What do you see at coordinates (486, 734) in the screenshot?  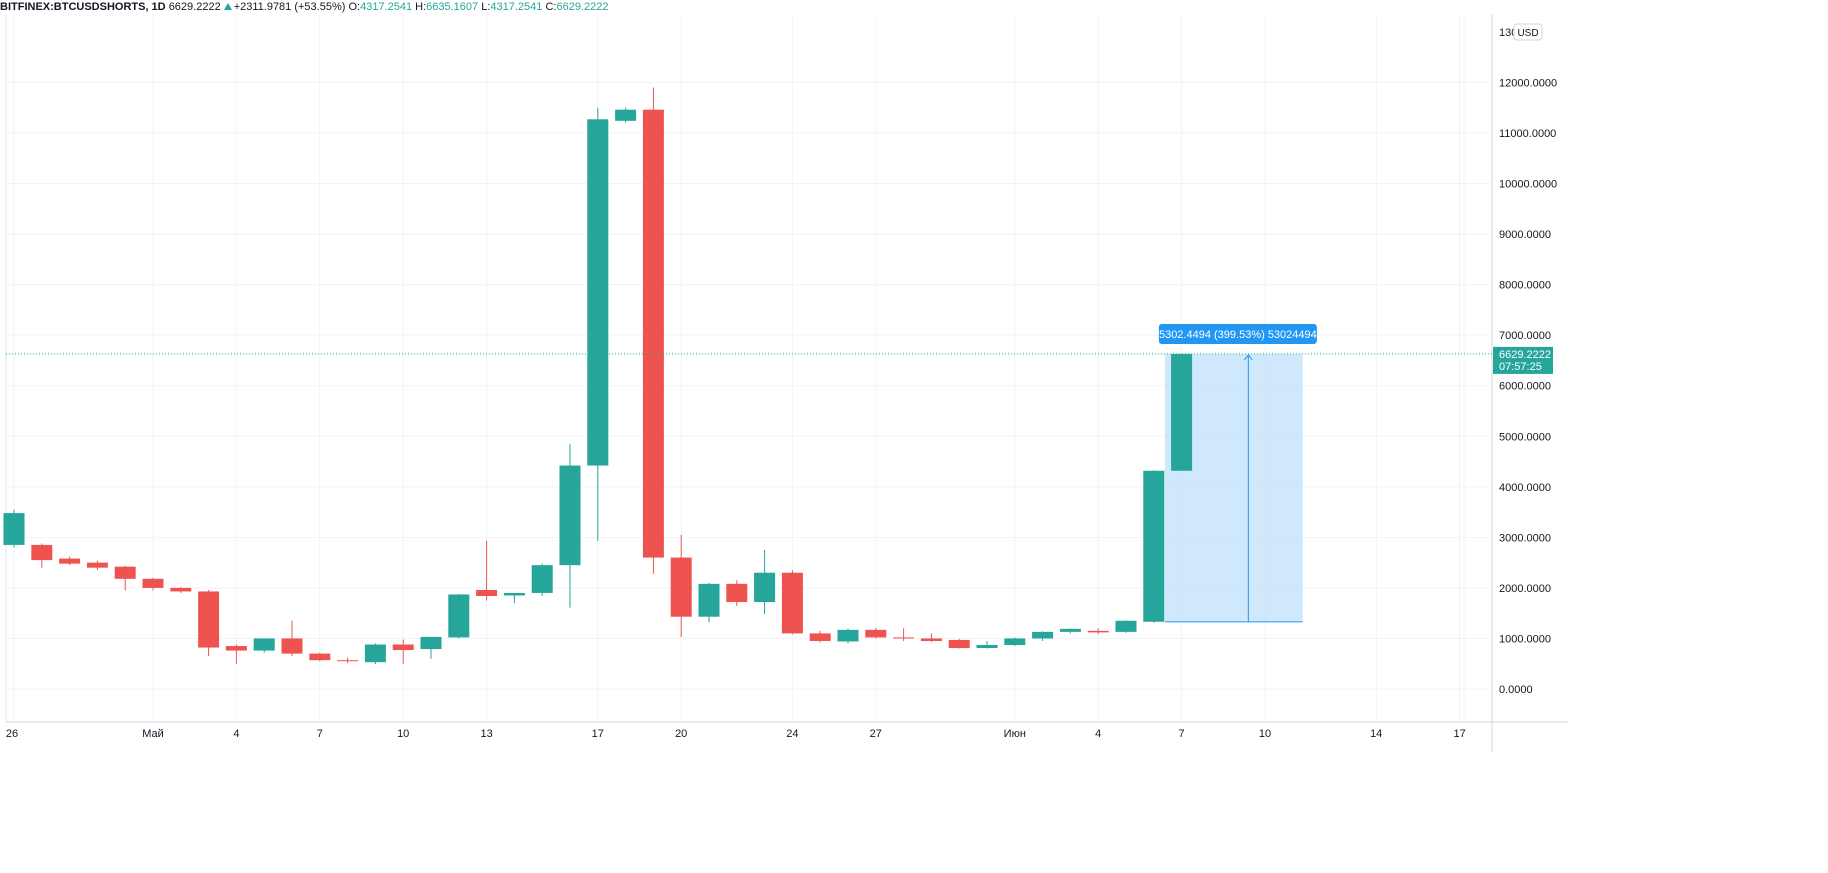 I see `time-tick-label: 13` at bounding box center [486, 734].